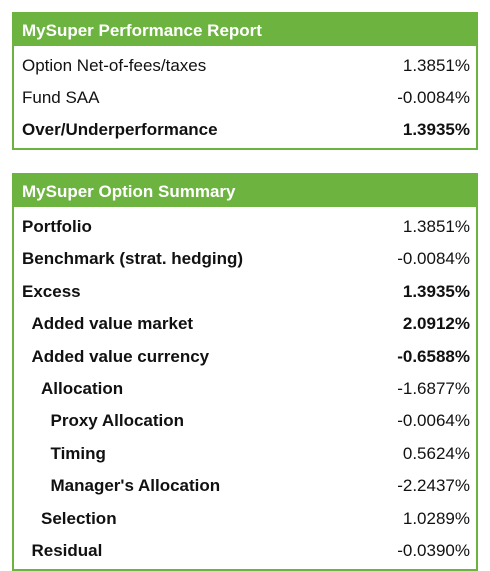 This screenshot has height=571, width=490. What do you see at coordinates (245, 454) in the screenshot?
I see `table-row: Timing 0.5624%` at bounding box center [245, 454].